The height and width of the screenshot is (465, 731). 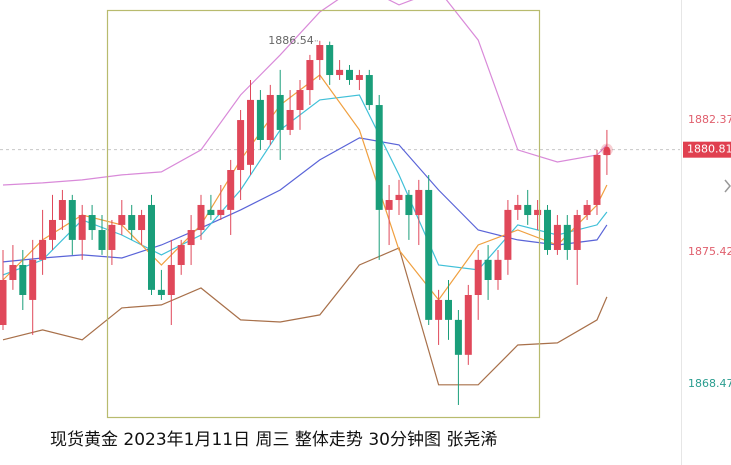 What do you see at coordinates (273, 440) in the screenshot?
I see `chart-title: 现货黄金 2023年1月11日 周三 整体走势 30分钟图 张尧浠` at bounding box center [273, 440].